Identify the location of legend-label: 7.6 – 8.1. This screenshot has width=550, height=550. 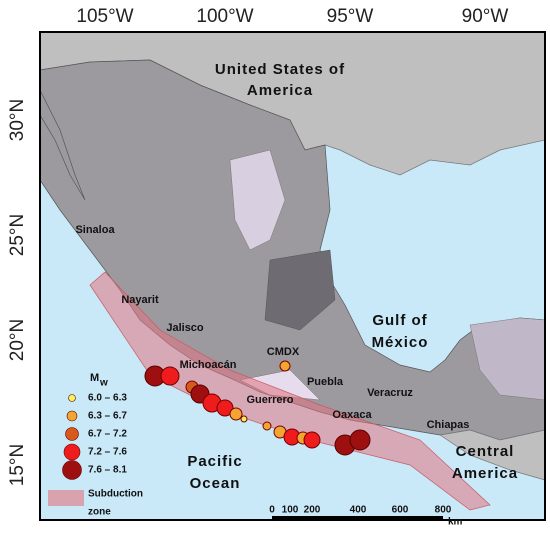
(107, 470).